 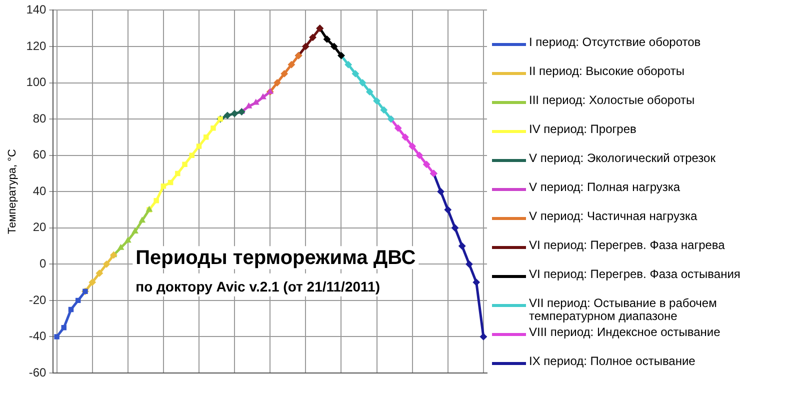 What do you see at coordinates (615, 42) in the screenshot?
I see `legend-label: I период: Отсутствие оборотов` at bounding box center [615, 42].